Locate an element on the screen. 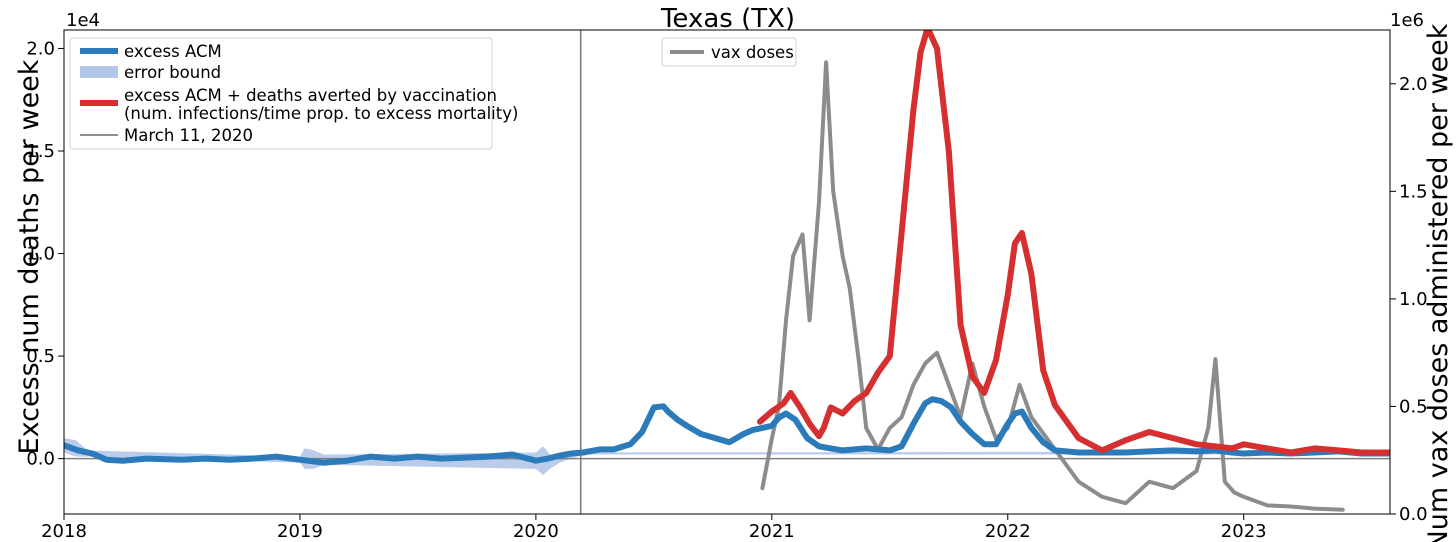  x-tick-label: 2019 is located at coordinates (300, 531).